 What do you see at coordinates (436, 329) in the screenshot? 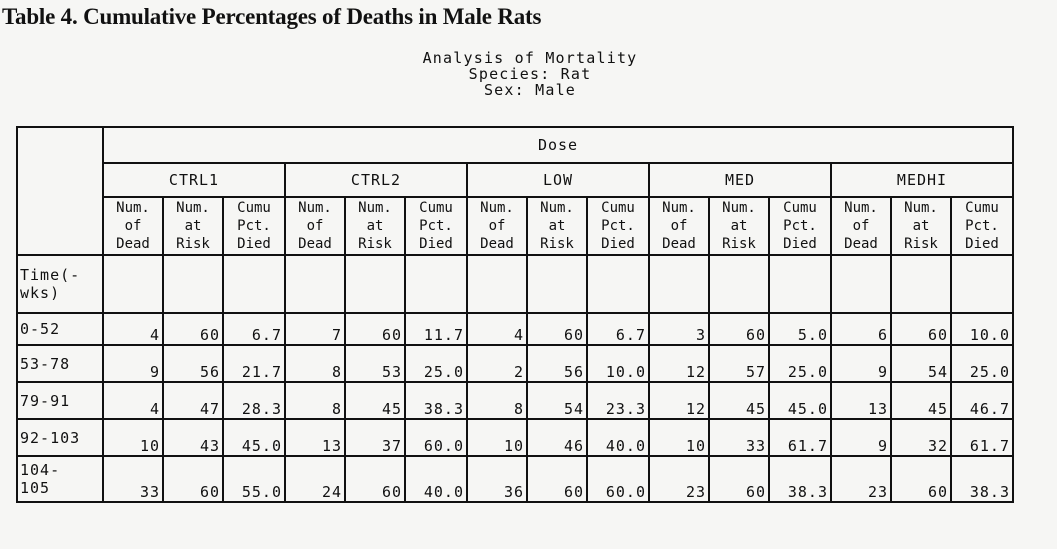
I see `cumu-pct-cell: 11.7` at bounding box center [436, 329].